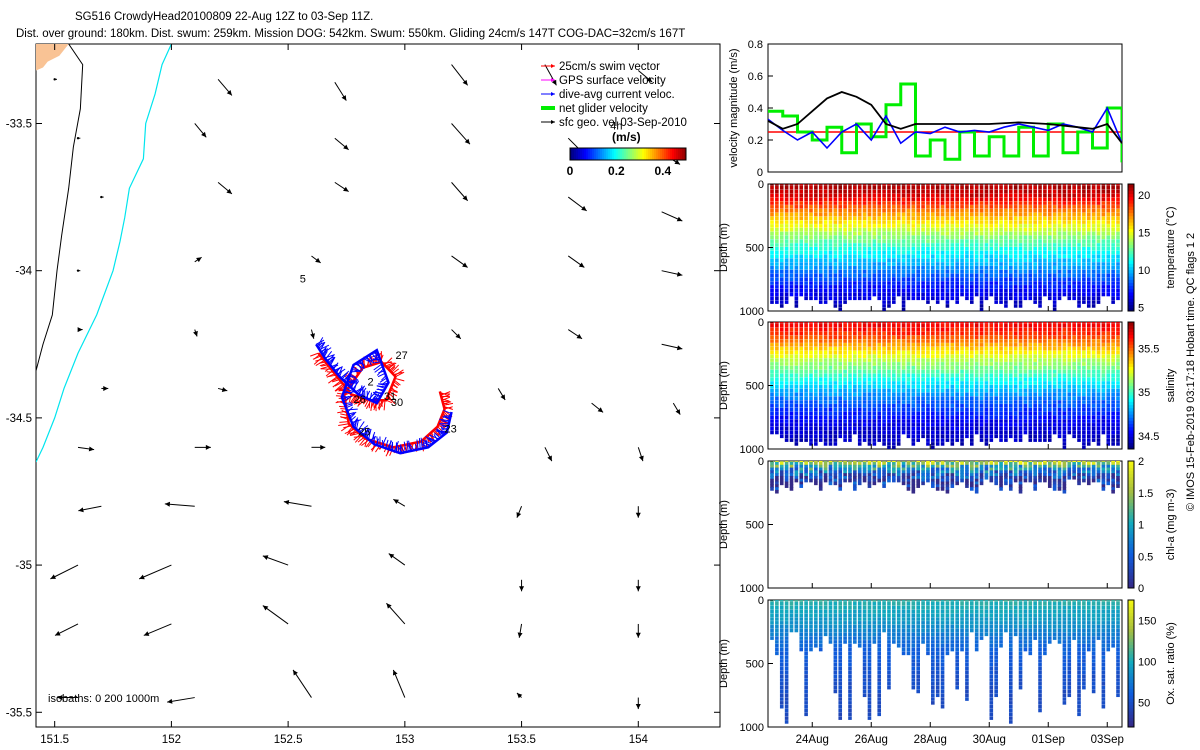 The width and height of the screenshot is (1200, 750). What do you see at coordinates (617, 95) in the screenshot?
I see `legend-label-dac: dive-avg current veloc.` at bounding box center [617, 95].